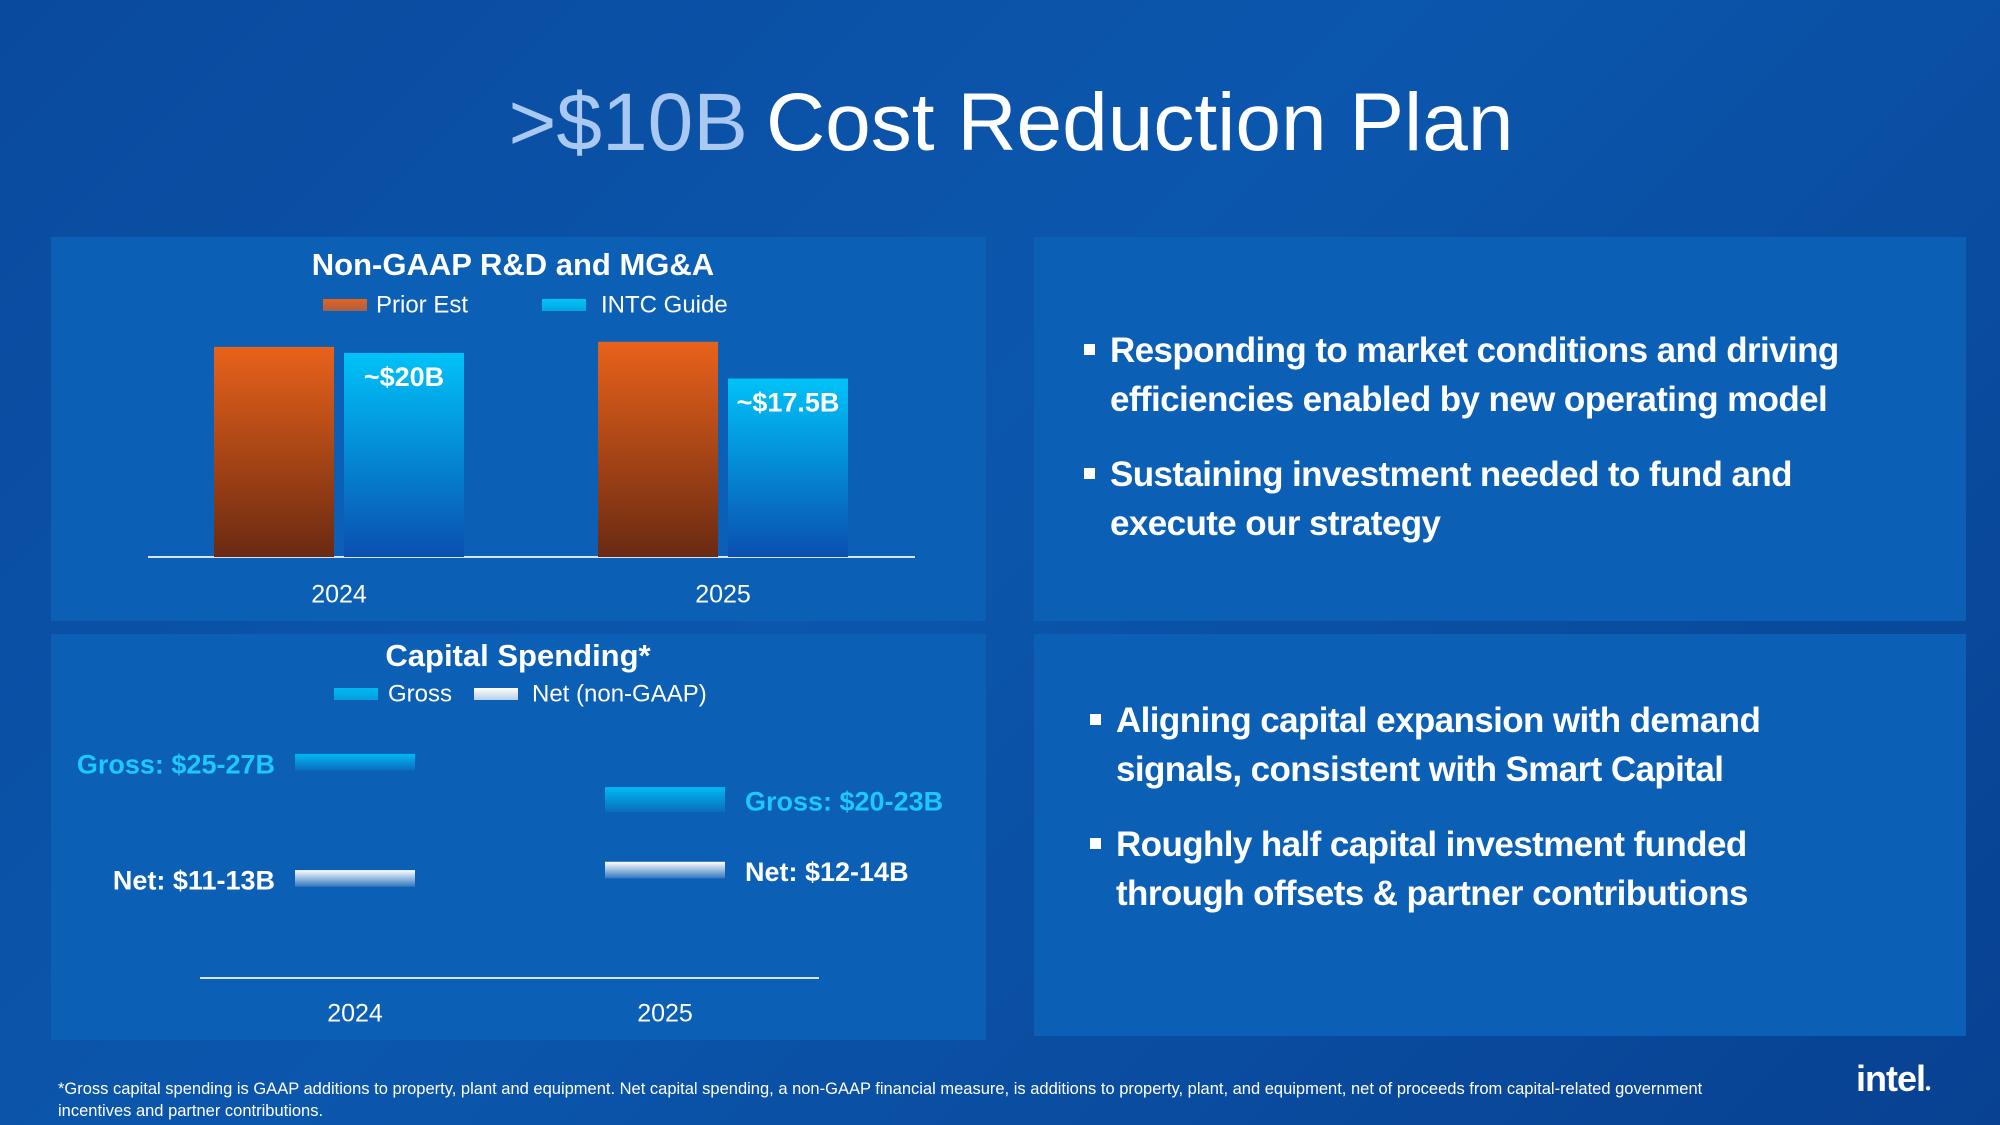 The width and height of the screenshot is (2000, 1125). I want to click on logo-text: intel, so click(1891, 1078).